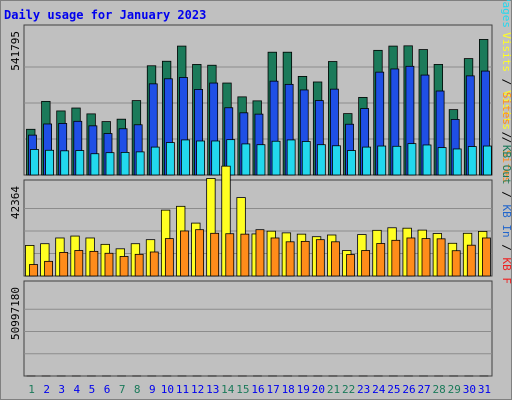 The width and height of the screenshot is (512, 400). I want to click on day-label: 20, so click(318, 389).